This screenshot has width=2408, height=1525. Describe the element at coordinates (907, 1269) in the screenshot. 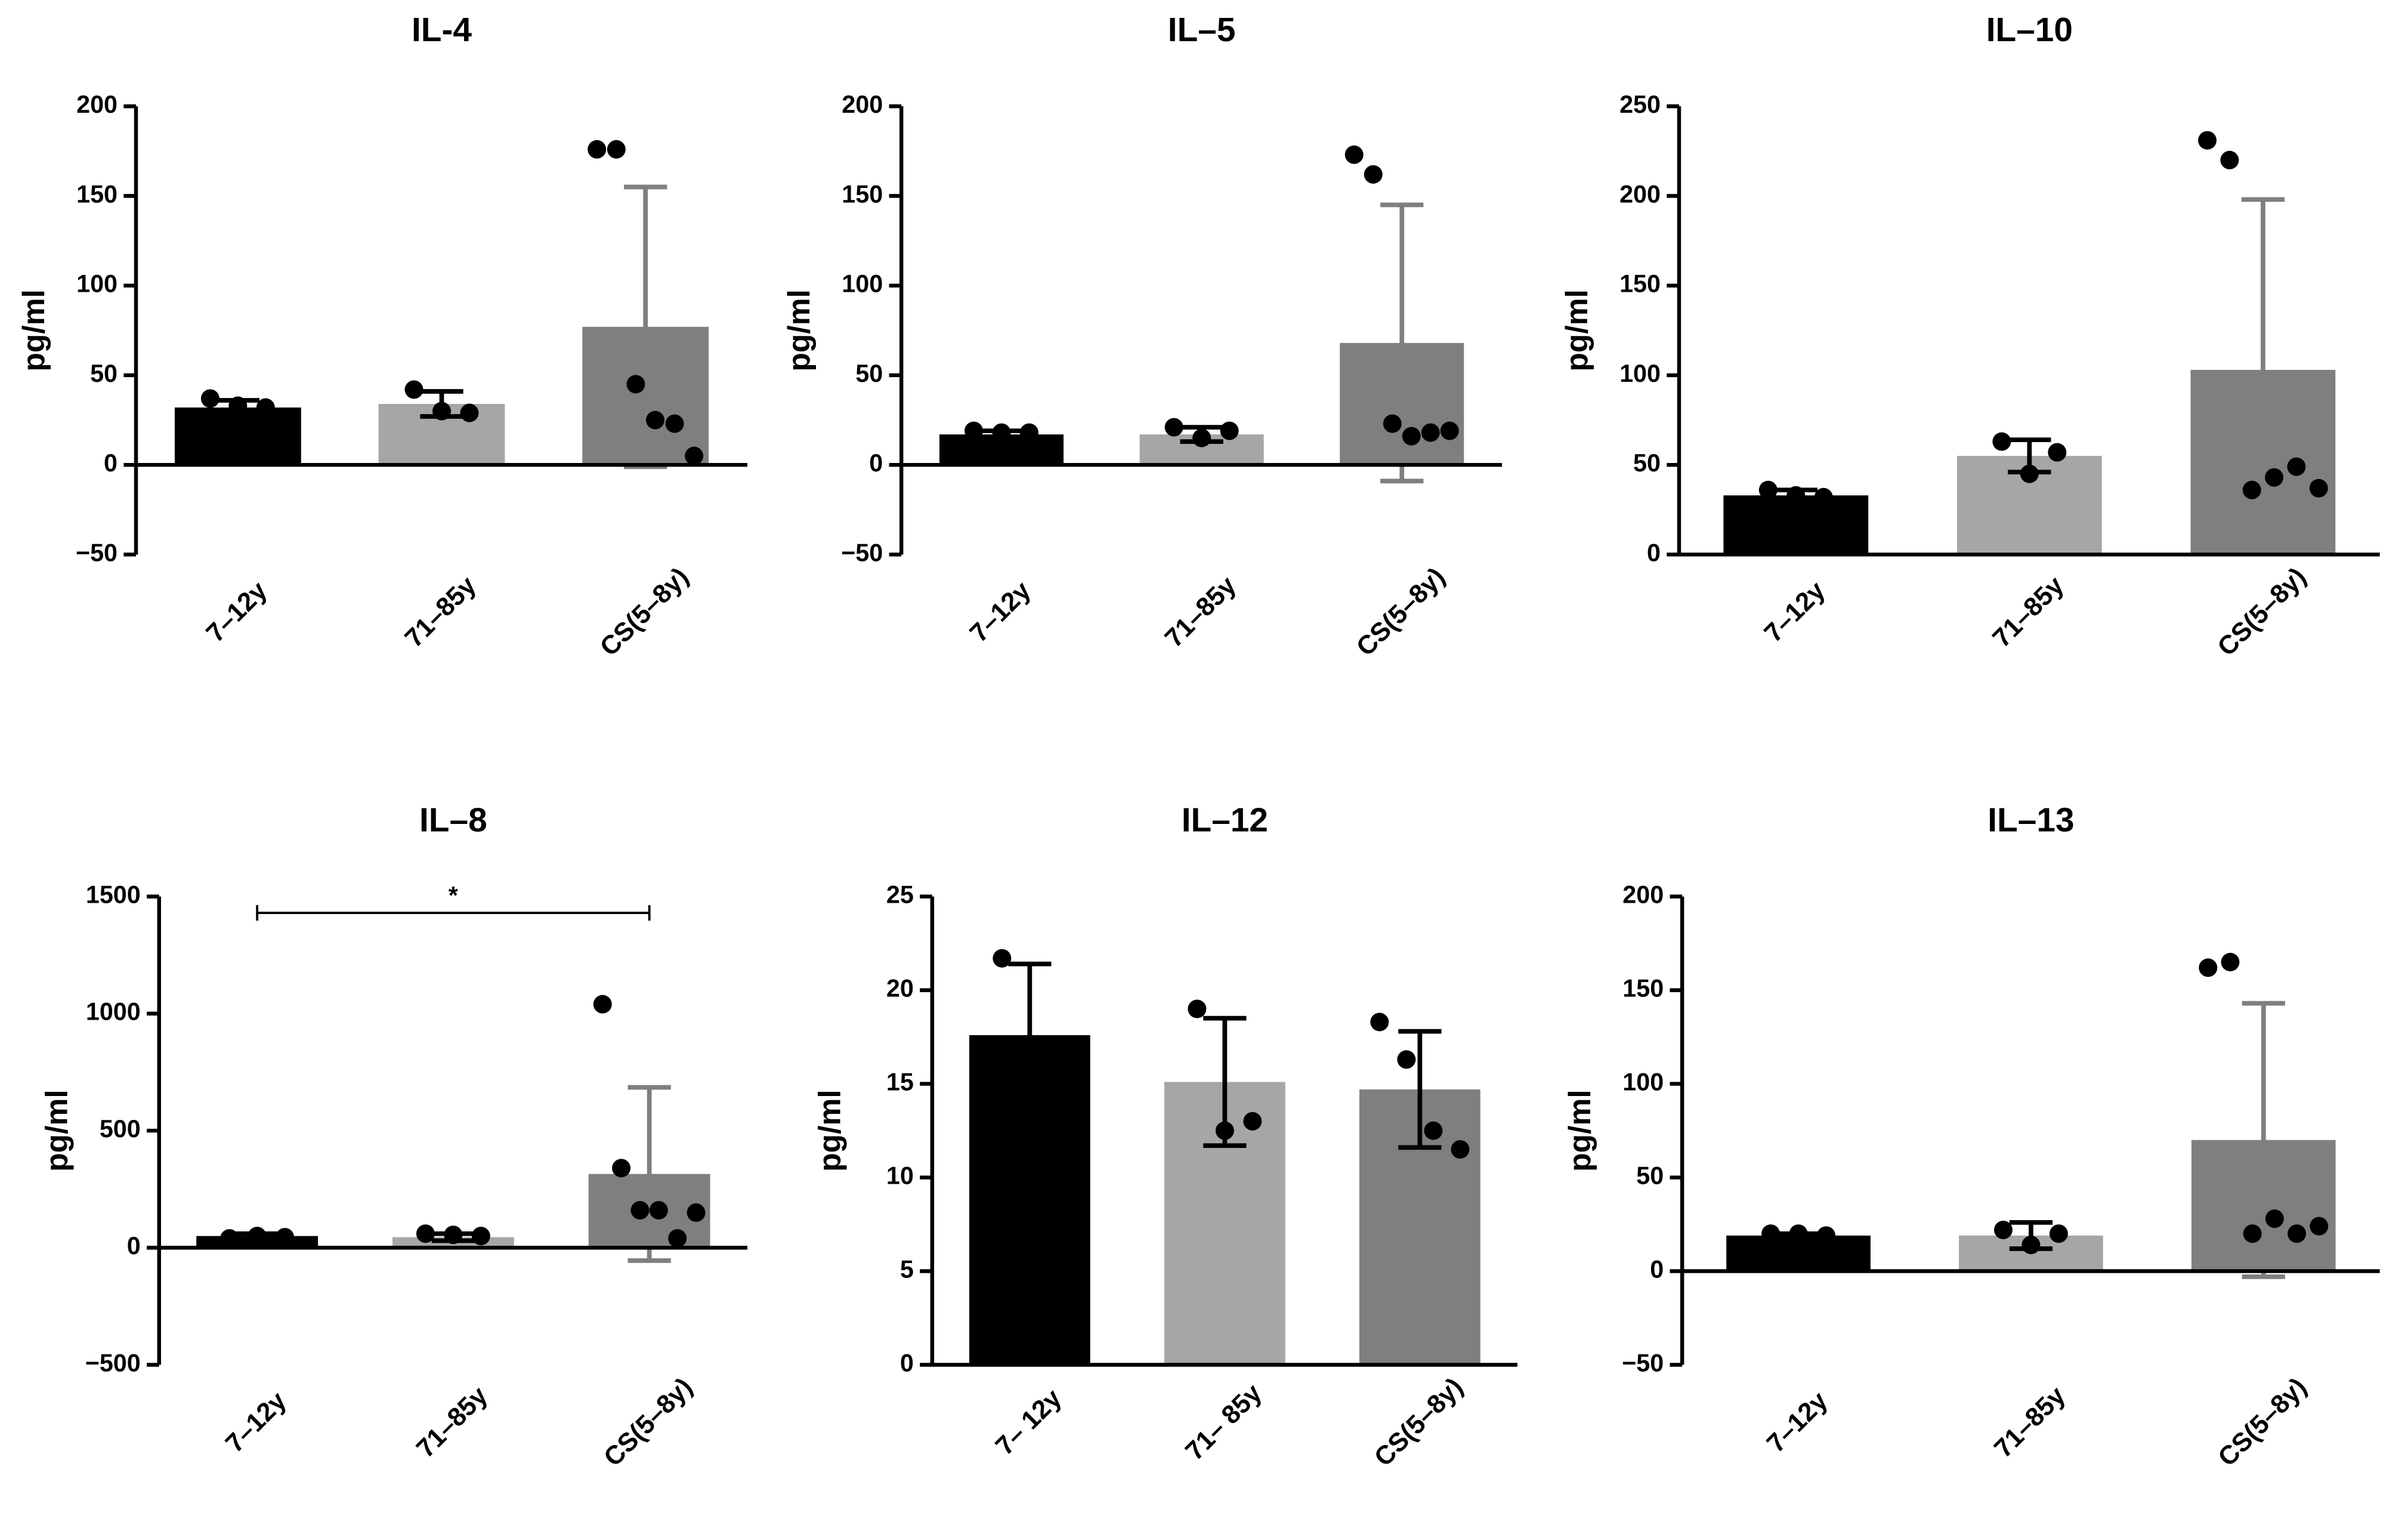

I see `y-tick-label: 5` at that location.